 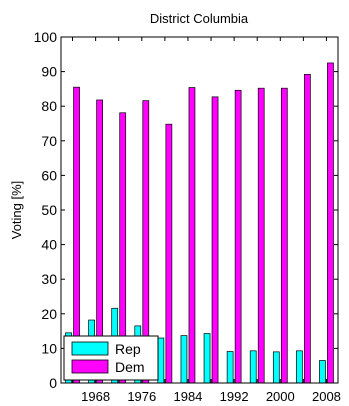 I want to click on bar-dem-2004, so click(x=307, y=229).